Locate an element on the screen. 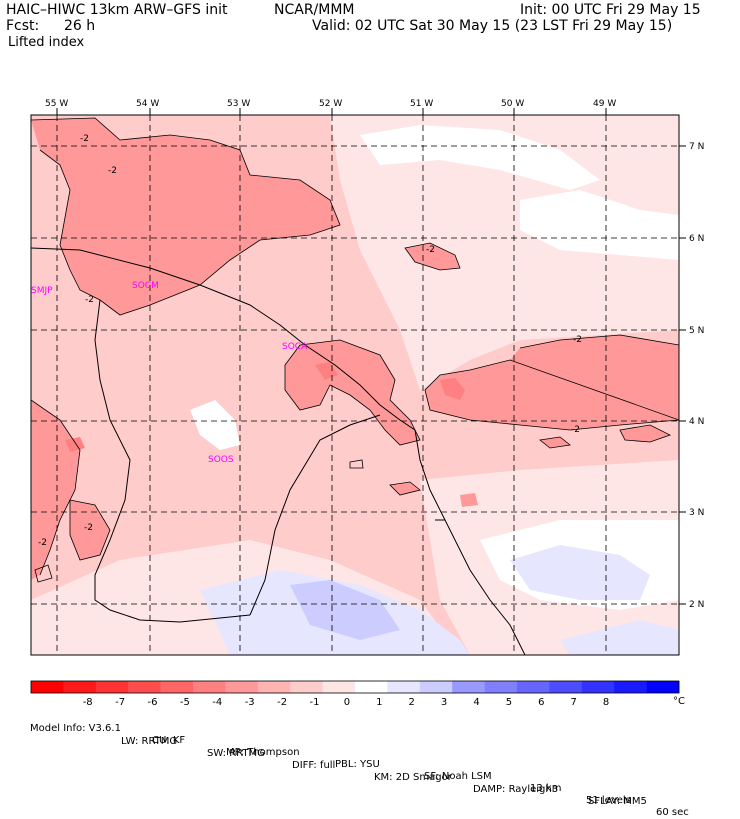  colorbar-tick-label: -4 is located at coordinates (217, 702).